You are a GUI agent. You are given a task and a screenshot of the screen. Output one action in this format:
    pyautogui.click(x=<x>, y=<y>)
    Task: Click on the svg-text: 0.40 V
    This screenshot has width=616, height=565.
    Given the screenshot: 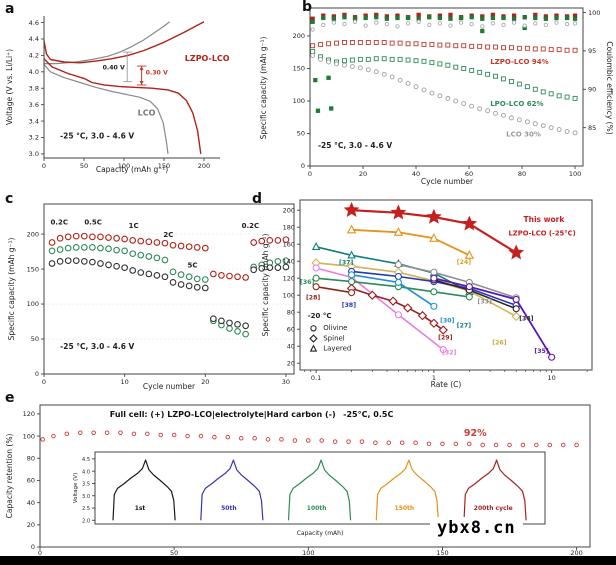 What is the action you would take?
    pyautogui.click(x=114, y=67)
    